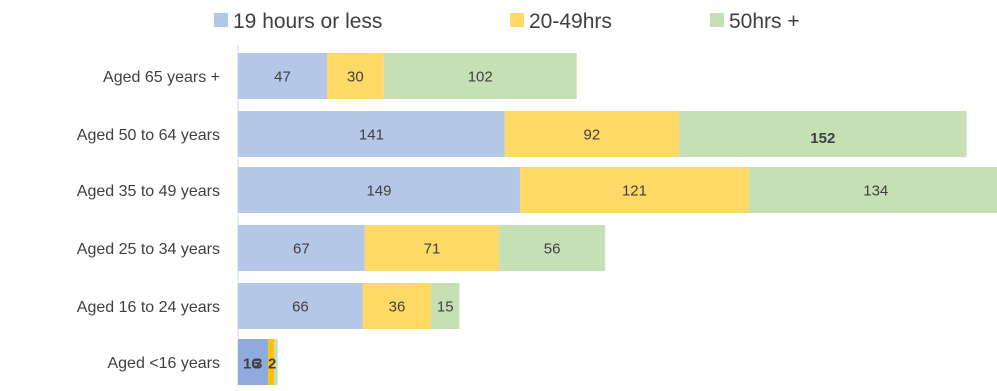  I want to click on value-label-20-49hrs-aged-16-years: 3, so click(258, 363).